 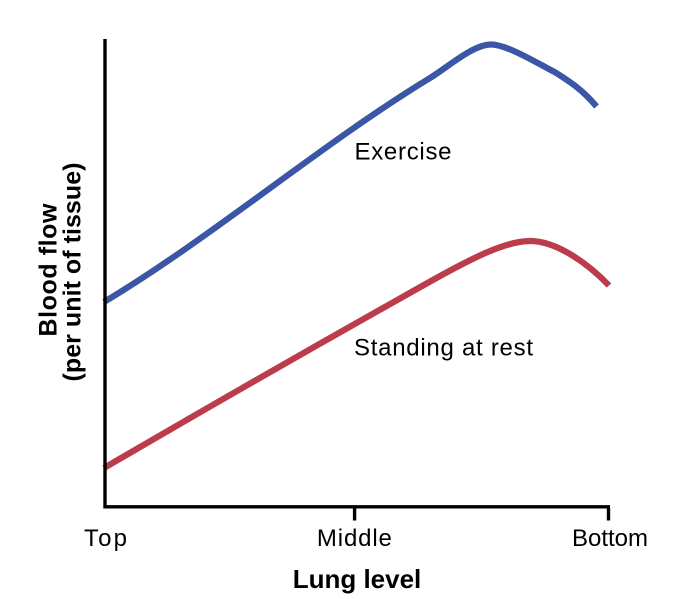 What do you see at coordinates (49, 270) in the screenshot?
I see `svg-text: Blood flow` at bounding box center [49, 270].